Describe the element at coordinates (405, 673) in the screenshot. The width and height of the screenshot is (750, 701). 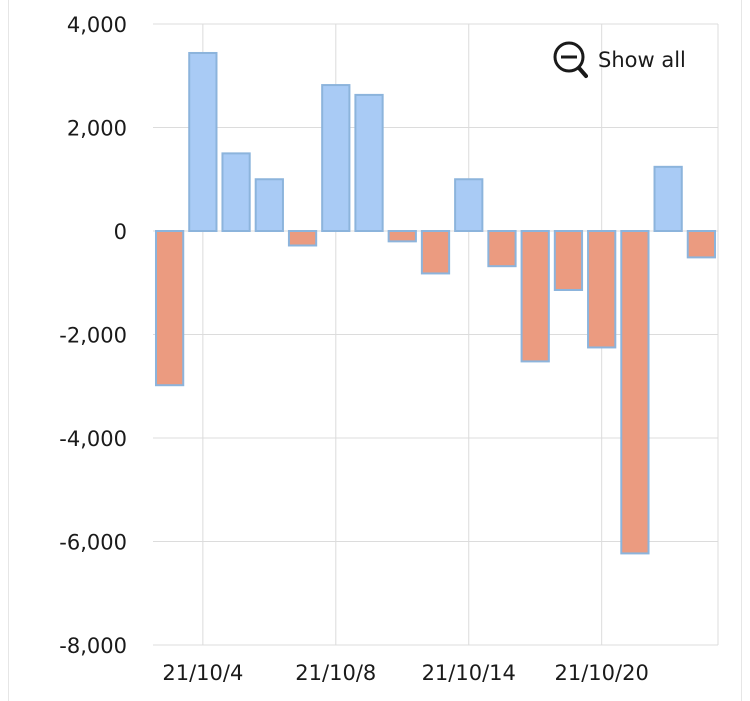
I see `x-axis-labels: 21/10/4 21/10/8 21/10/14 21/10/20` at that location.